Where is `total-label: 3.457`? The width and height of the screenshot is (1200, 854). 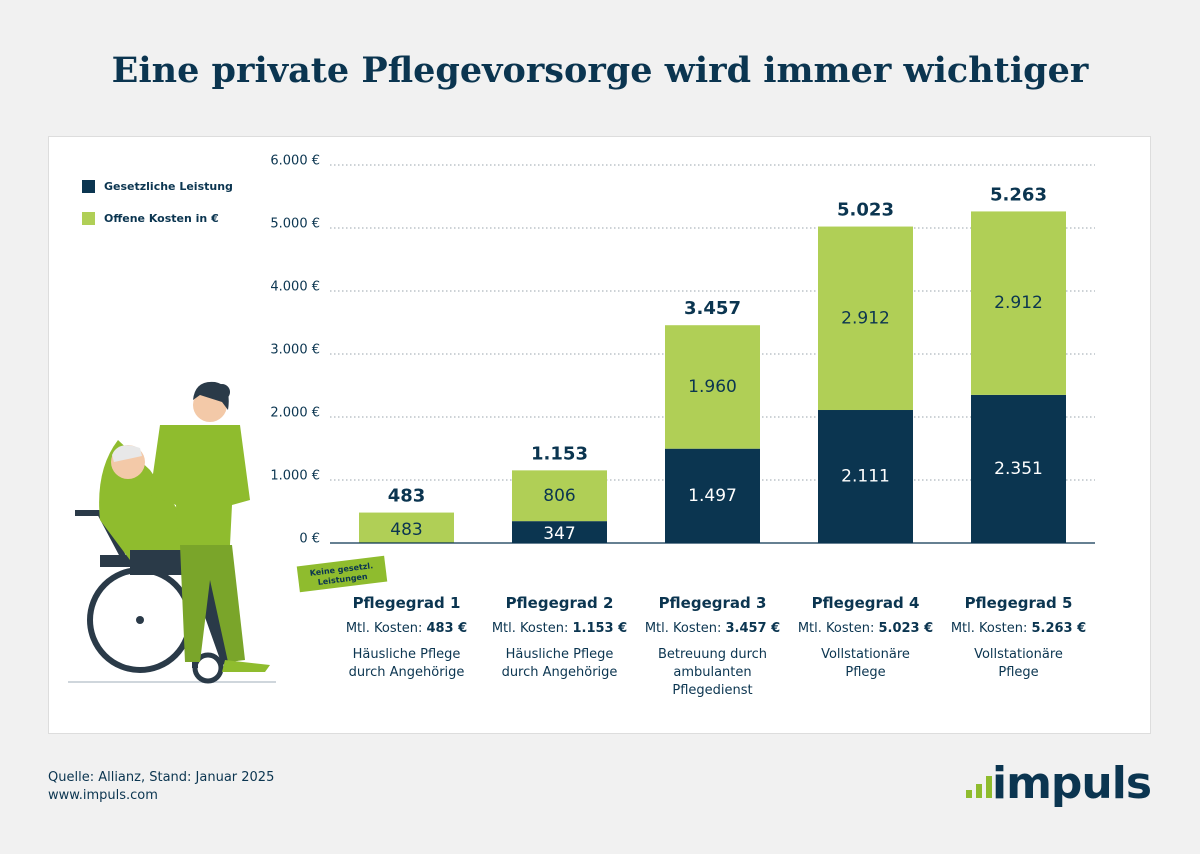 total-label: 3.457 is located at coordinates (712, 308).